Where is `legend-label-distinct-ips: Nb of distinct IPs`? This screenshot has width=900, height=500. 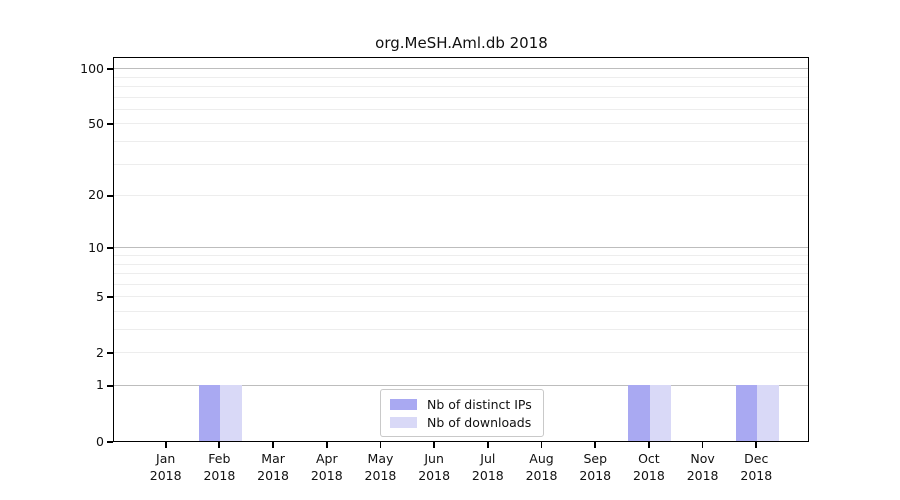
legend-label-distinct-ips: Nb of distinct IPs is located at coordinates (479, 404).